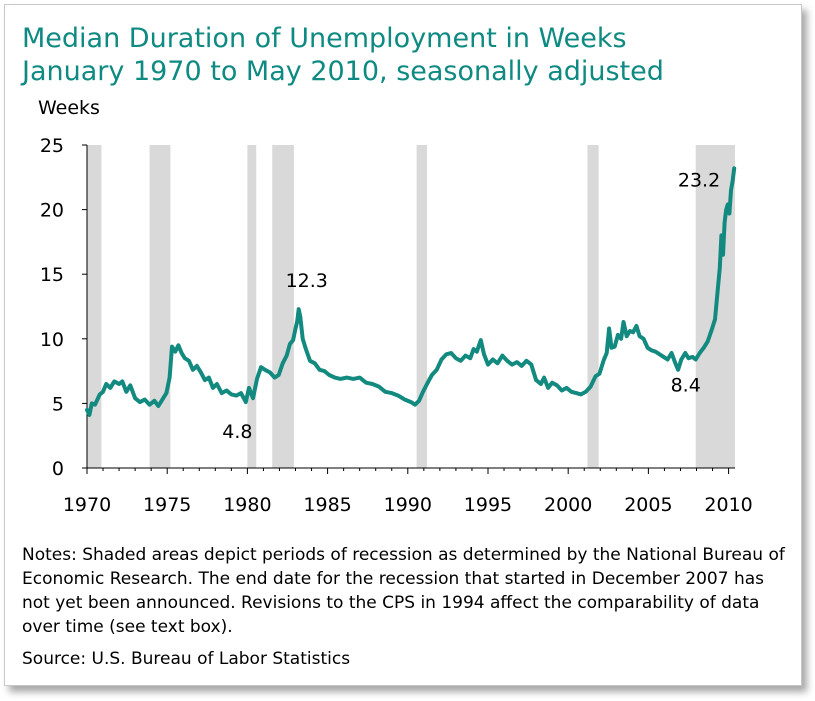 This screenshot has height=701, width=815. I want to click on x-tick-label: 1970, so click(87, 505).